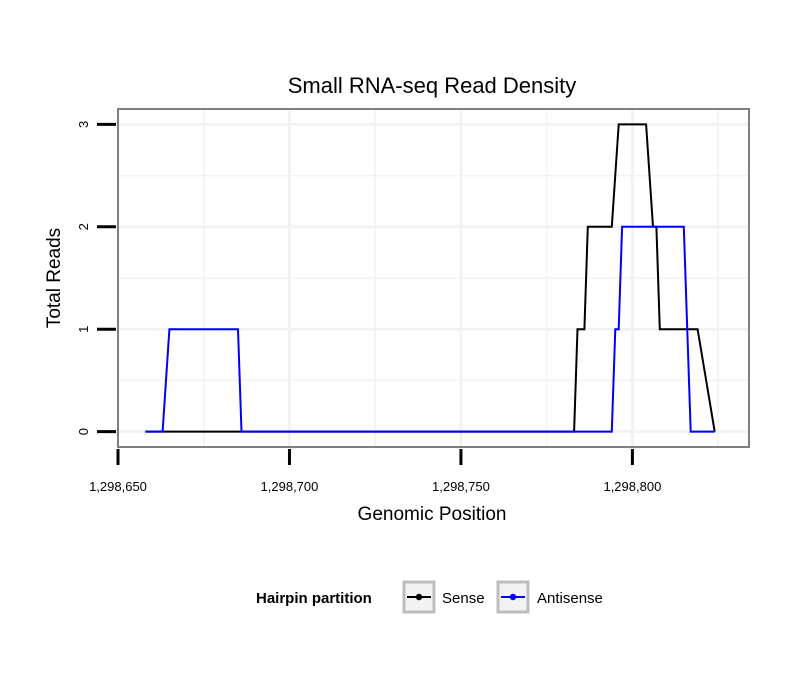 This screenshot has height=690, width=810. What do you see at coordinates (632, 486) in the screenshot?
I see `x-tick-label: 1,298,800` at bounding box center [632, 486].